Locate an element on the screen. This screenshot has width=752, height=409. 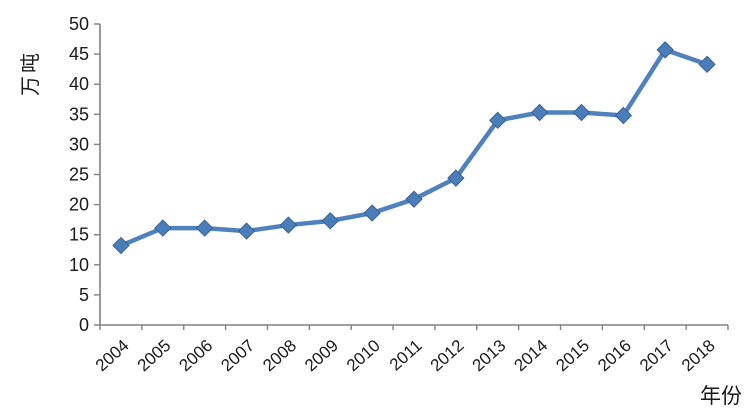
x-axis-title: 年份 is located at coordinates (721, 396).